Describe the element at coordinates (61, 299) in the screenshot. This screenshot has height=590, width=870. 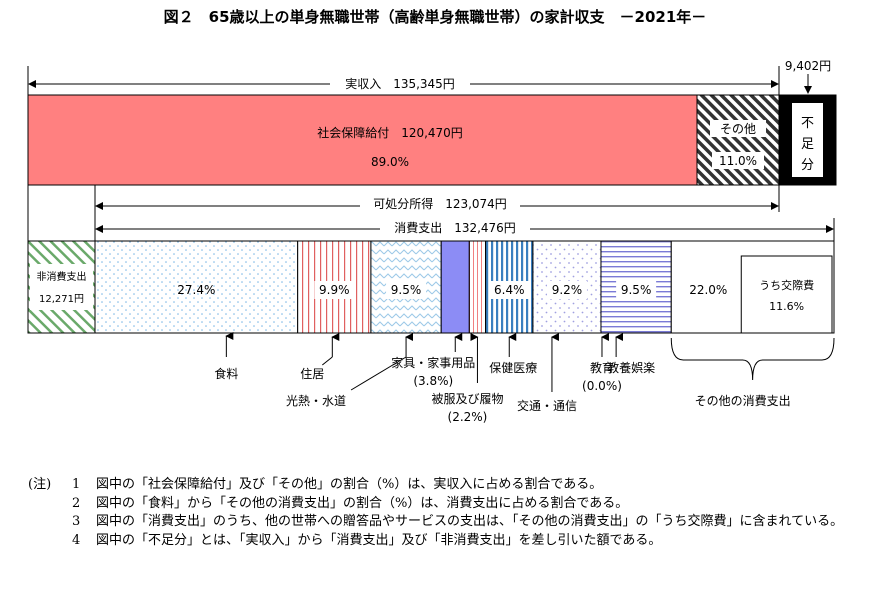
I see `non-consumption-value: 12,271円` at that location.